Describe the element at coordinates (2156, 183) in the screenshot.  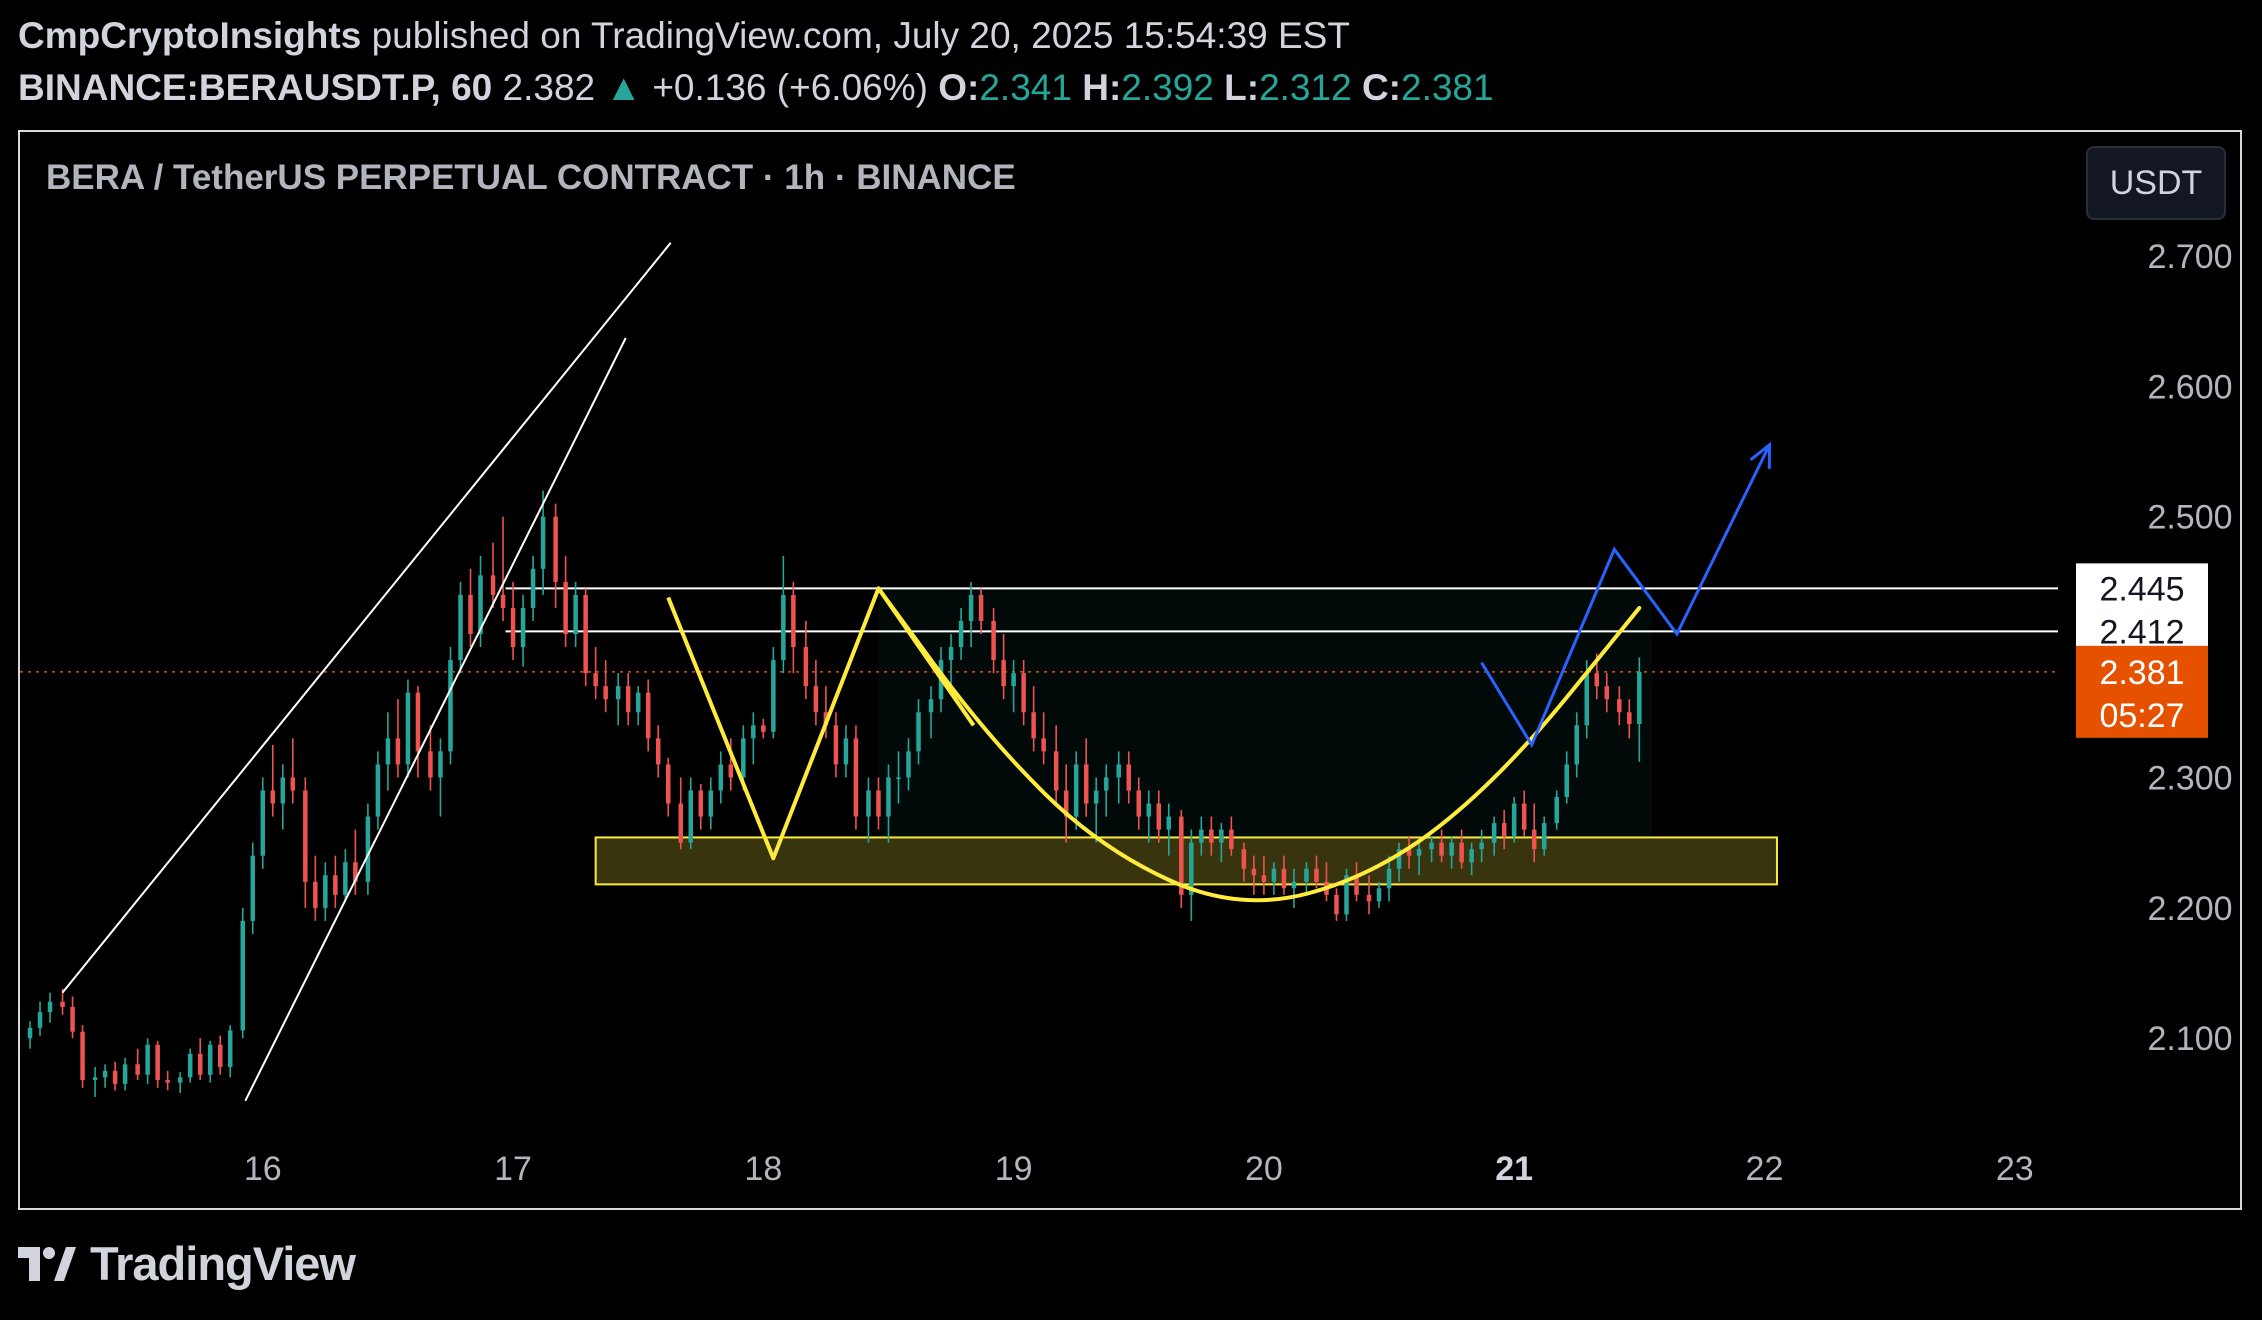
I see `currency-button: USDT` at that location.